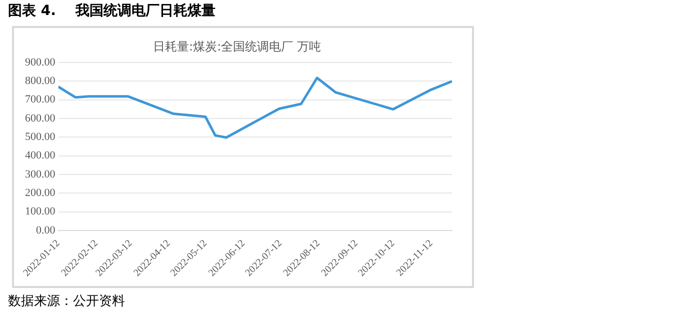  I want to click on y-tick-label: 800.00, so click(40, 80).